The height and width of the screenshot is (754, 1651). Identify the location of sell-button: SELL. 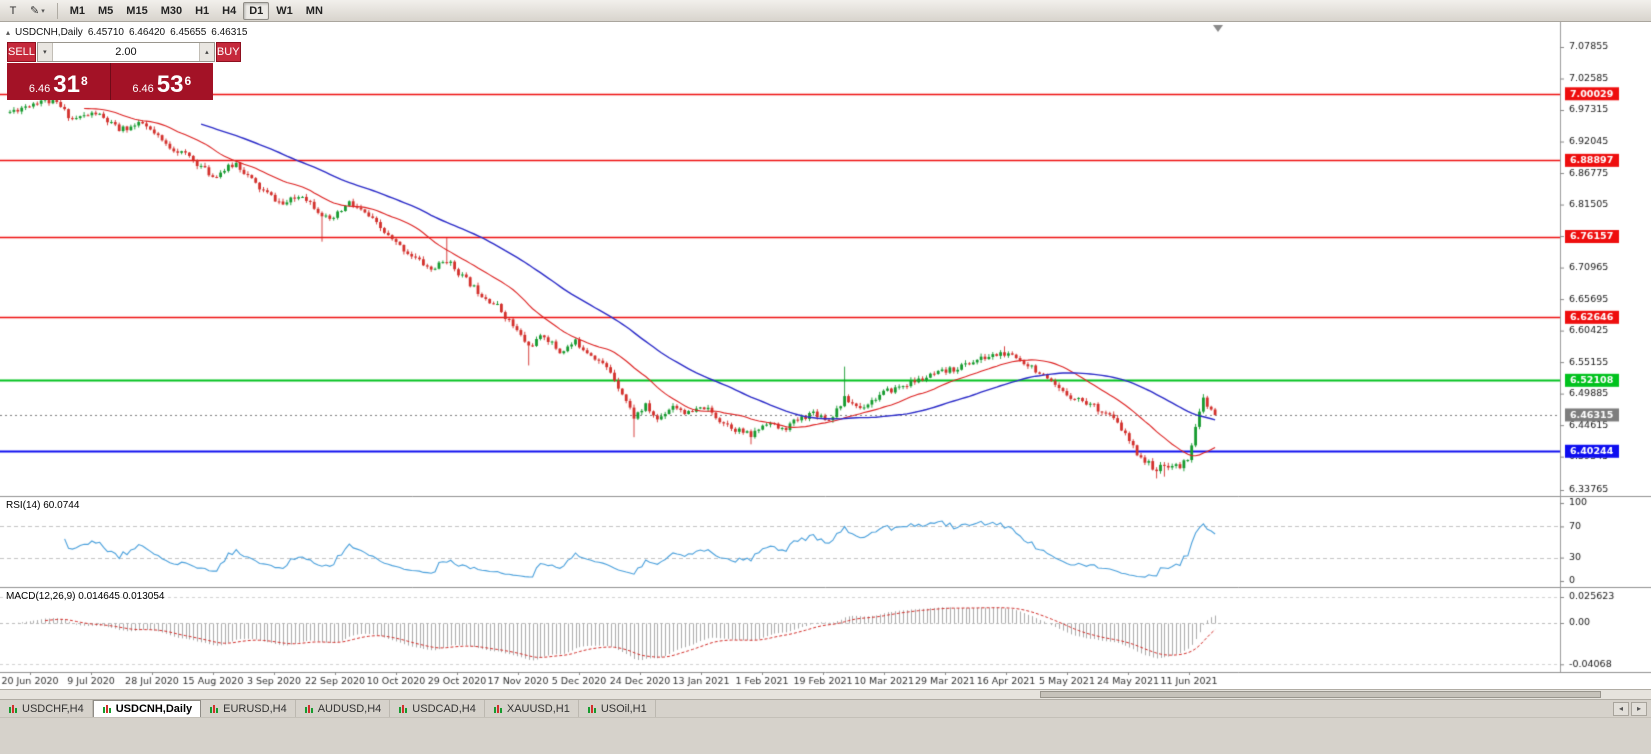
(21, 52).